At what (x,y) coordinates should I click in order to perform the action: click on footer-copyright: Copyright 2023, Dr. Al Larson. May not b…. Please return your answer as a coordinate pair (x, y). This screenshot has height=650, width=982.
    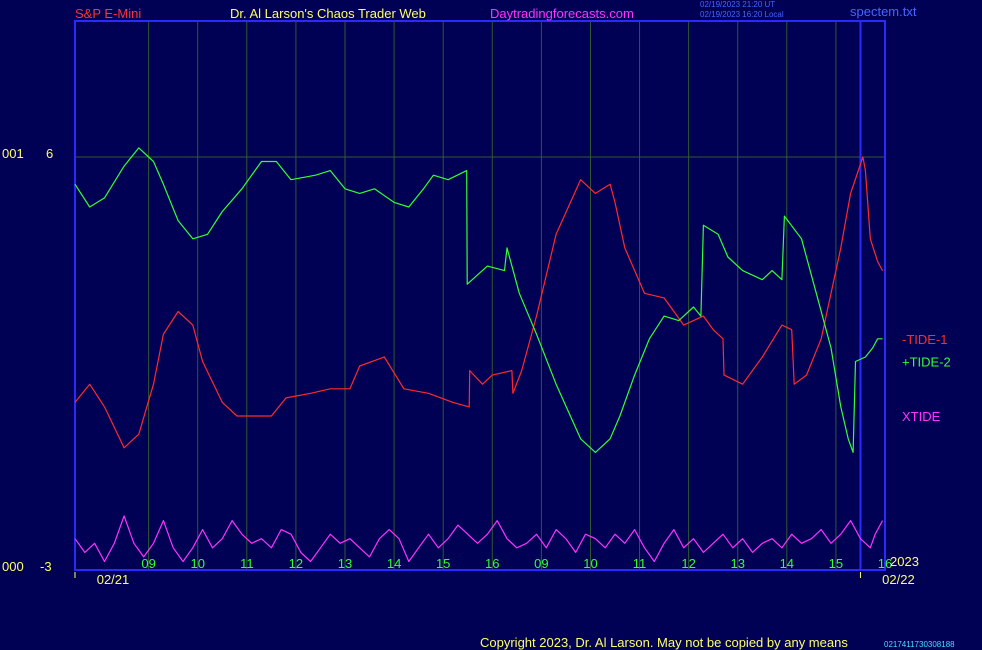
    Looking at the image, I should click on (664, 642).